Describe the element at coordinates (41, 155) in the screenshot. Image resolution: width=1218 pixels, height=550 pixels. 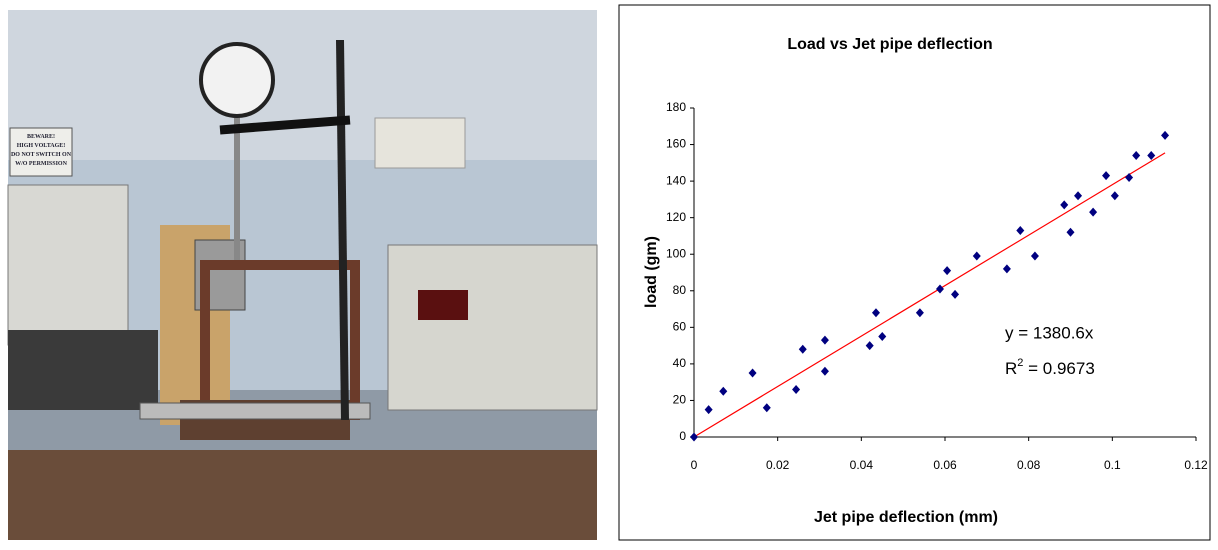
I see `sign-text: DO NOT SWITCH ON` at that location.